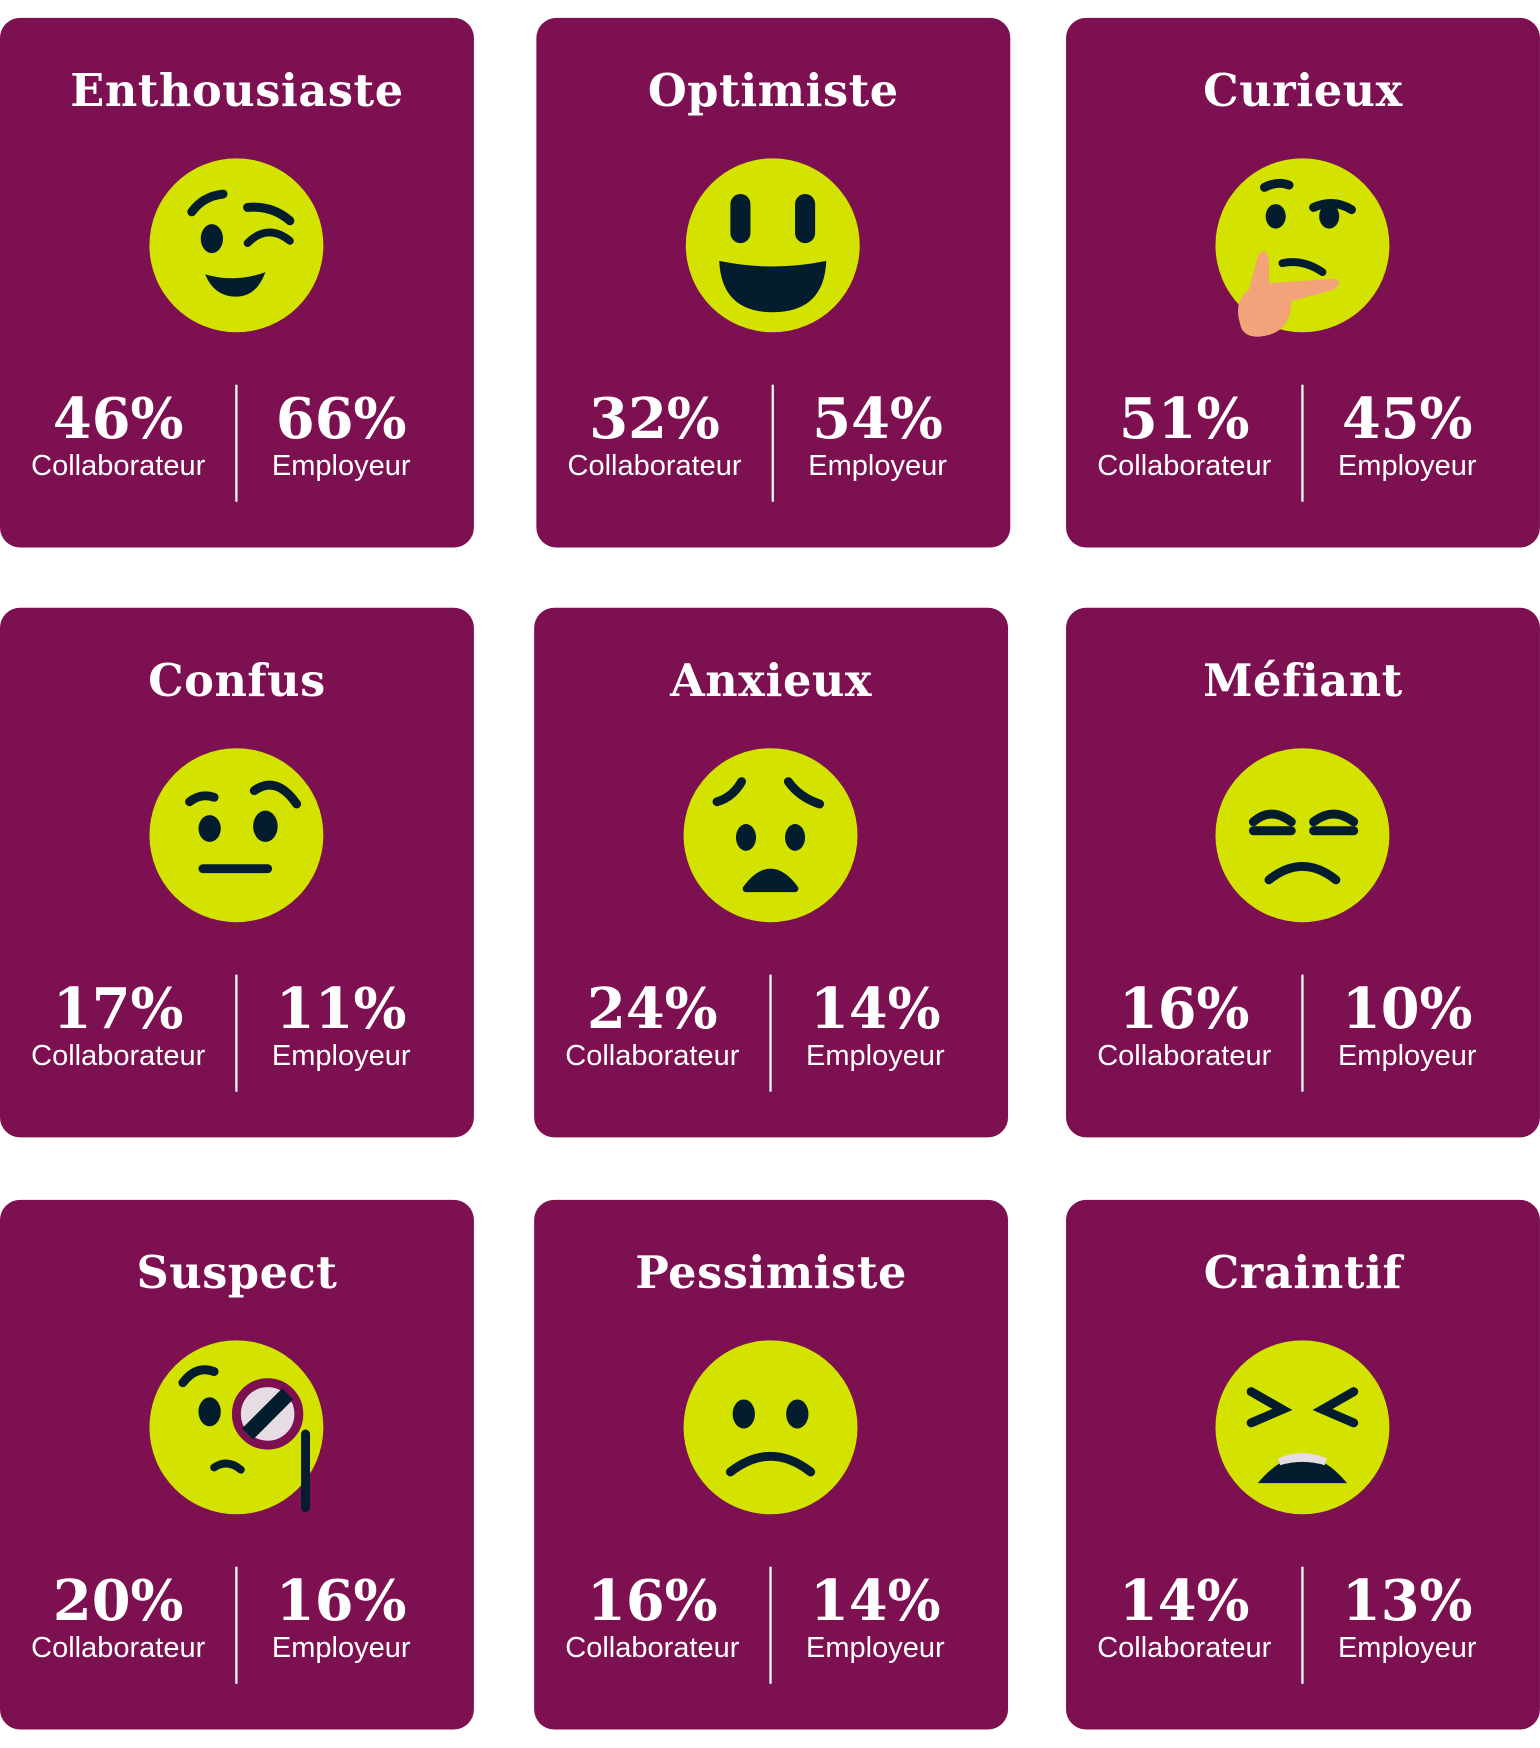  I want to click on unamused-face-icon, so click(1302, 835).